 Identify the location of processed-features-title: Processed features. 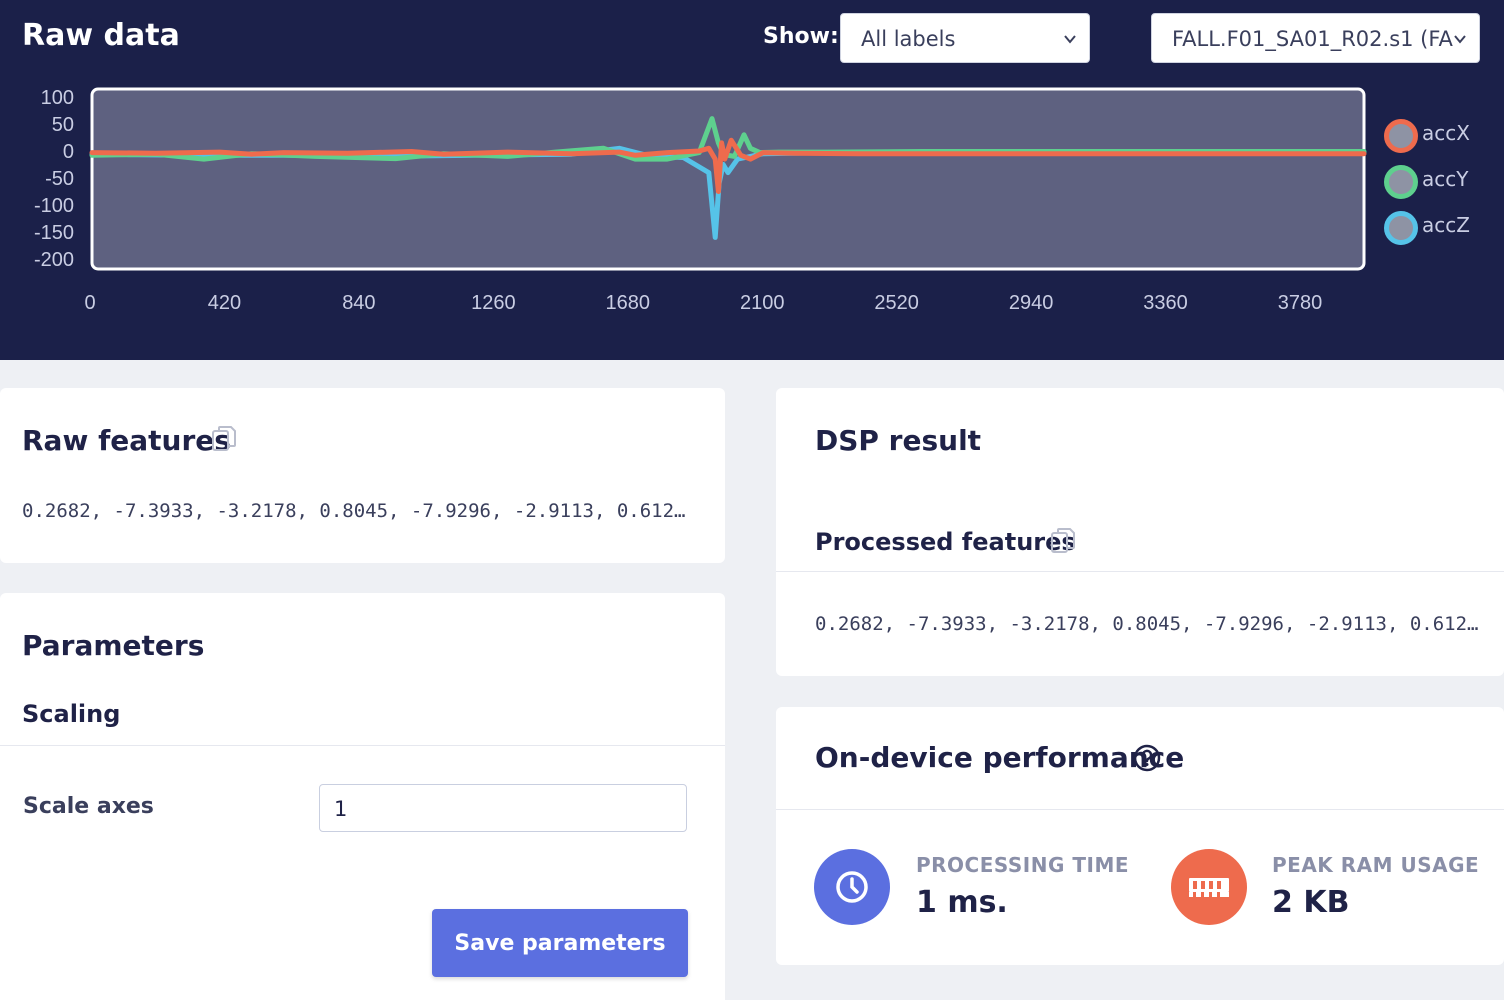
(945, 542).